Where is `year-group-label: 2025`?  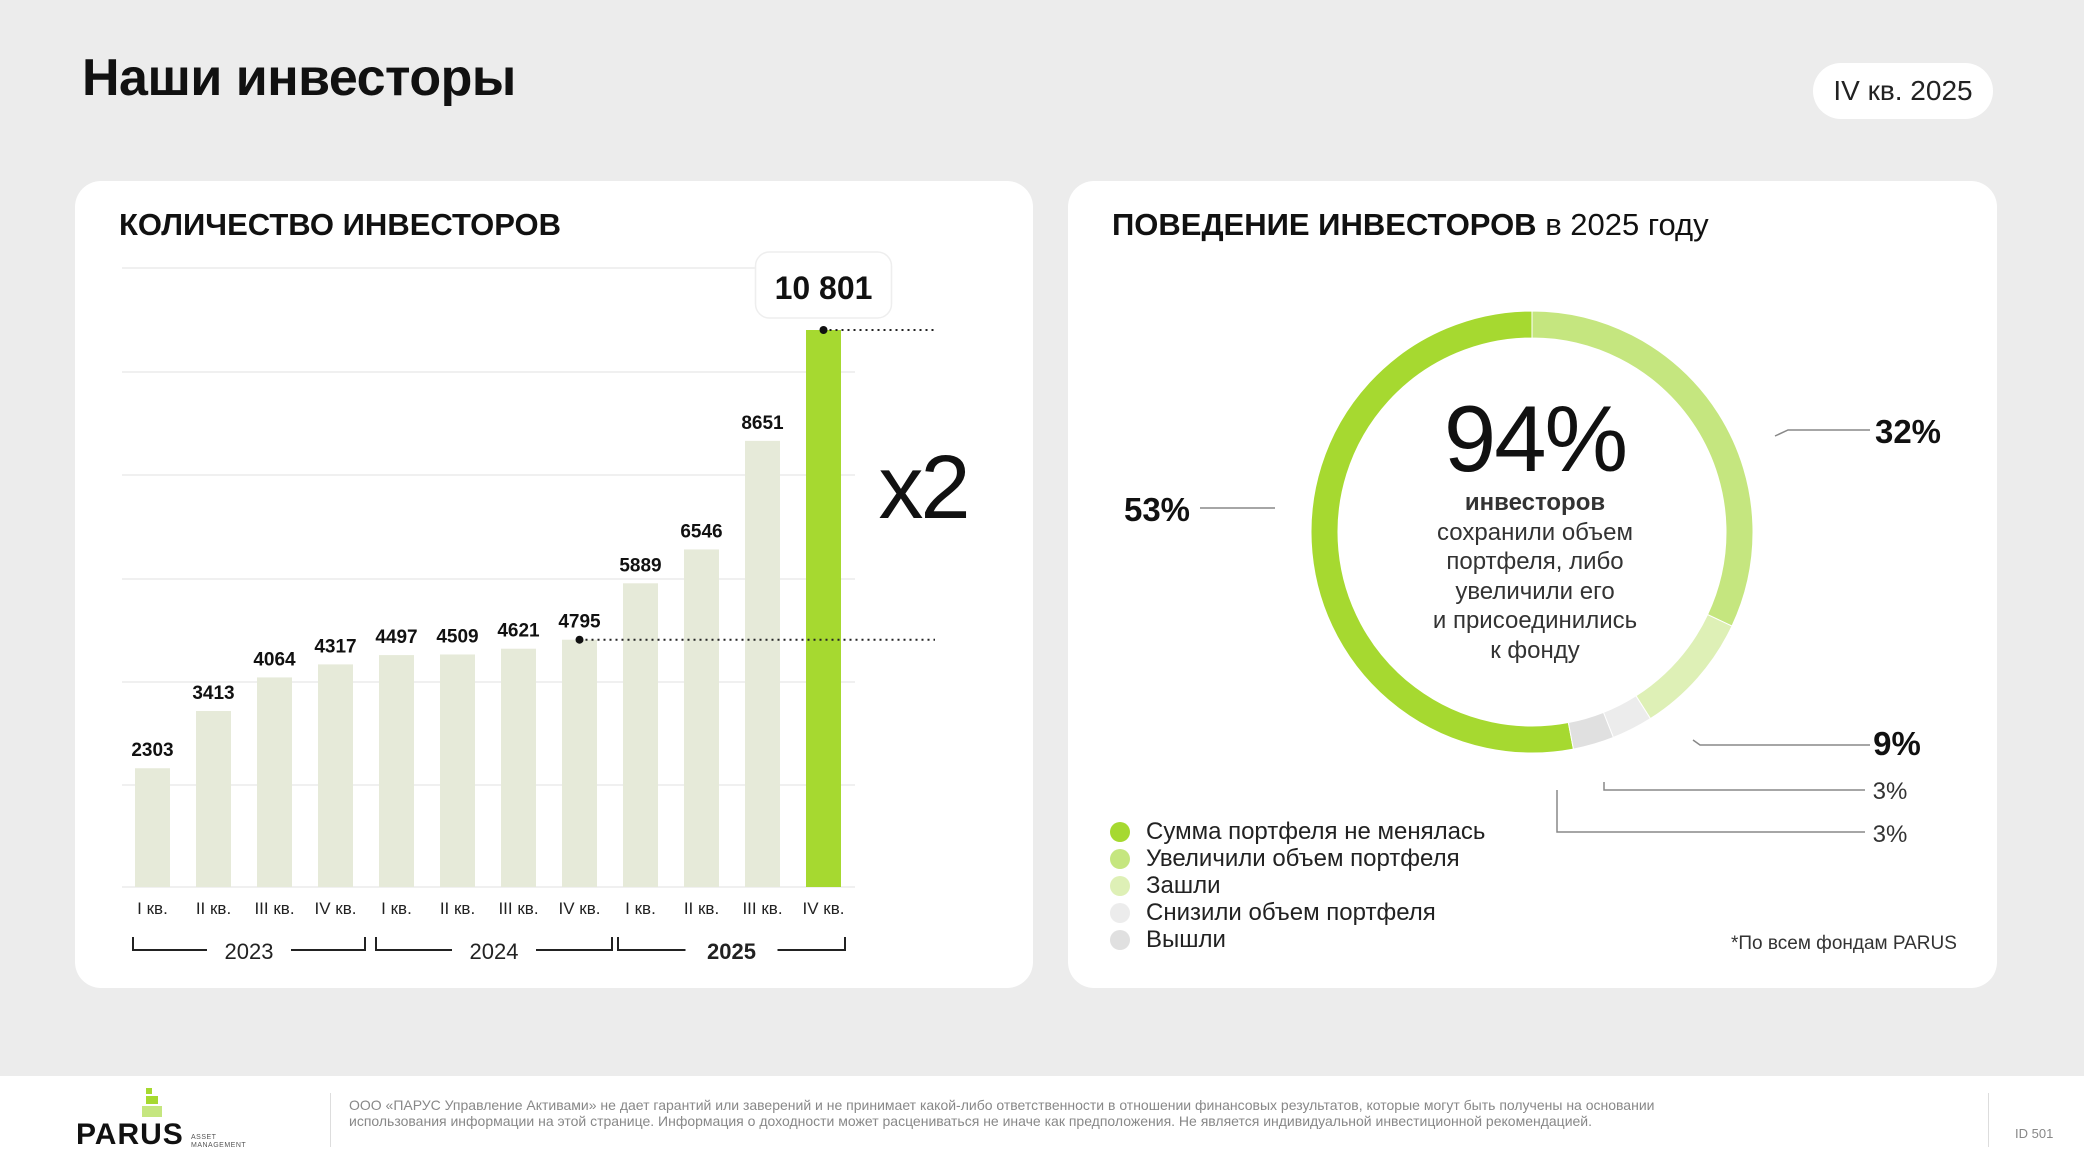
year-group-label: 2025 is located at coordinates (731, 951).